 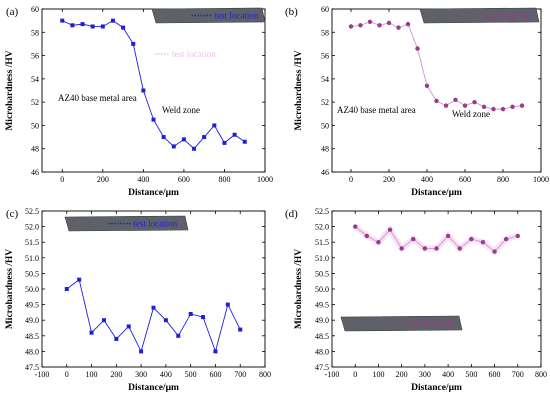 What do you see at coordinates (194, 54) in the screenshot?
I see `ghost-legend-label: test location` at bounding box center [194, 54].